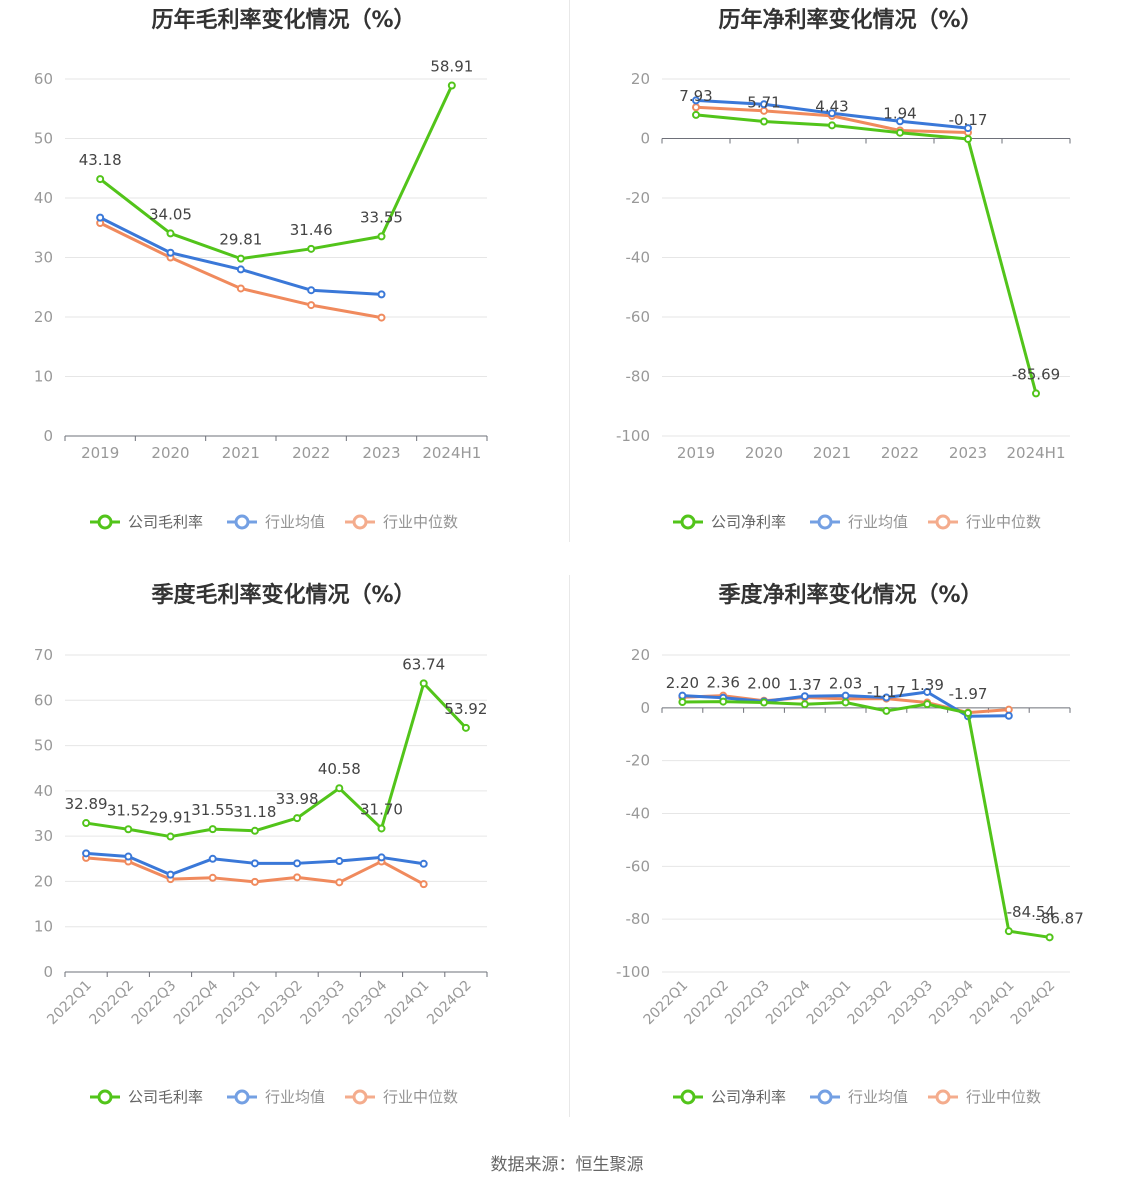 The width and height of the screenshot is (1134, 1188). I want to click on data-label: -0.17, so click(968, 120).